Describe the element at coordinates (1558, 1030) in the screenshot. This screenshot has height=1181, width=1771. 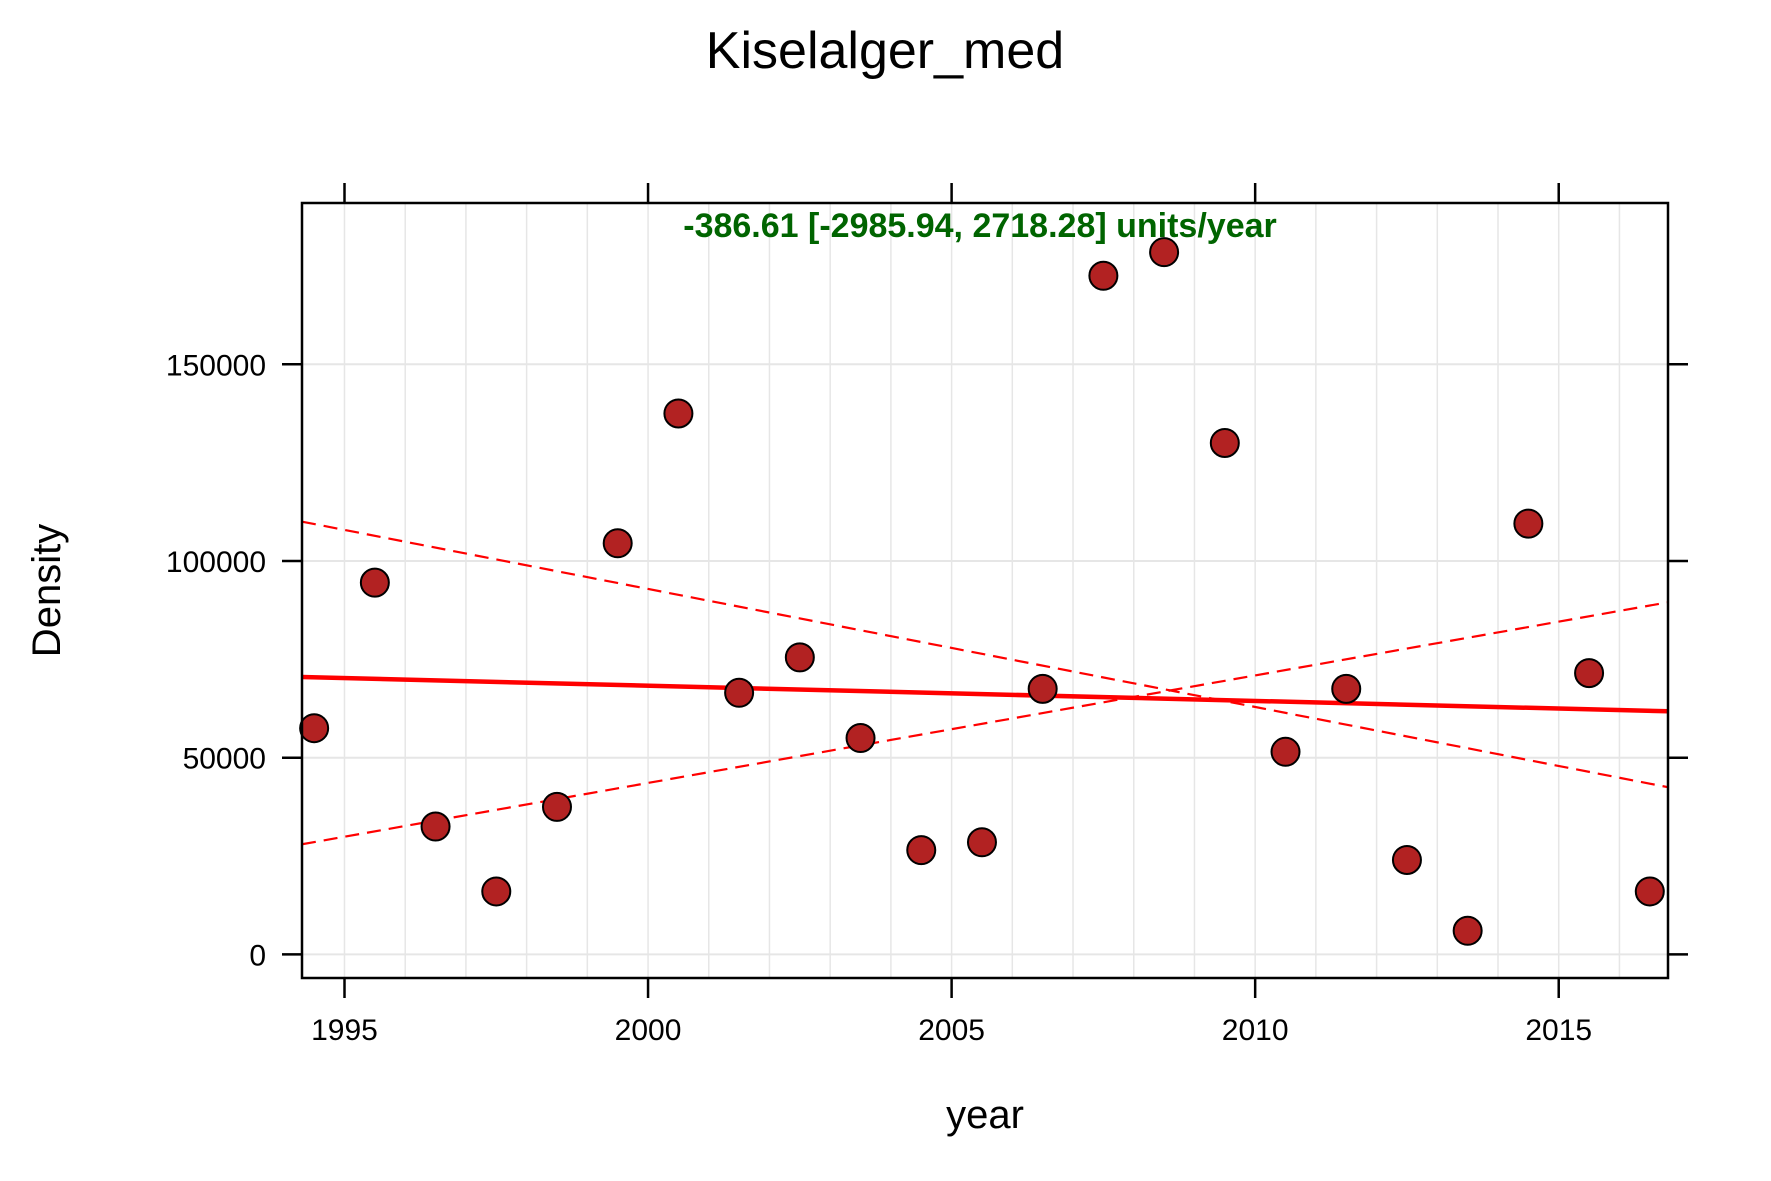
I see `x-tick-label: 2015` at that location.